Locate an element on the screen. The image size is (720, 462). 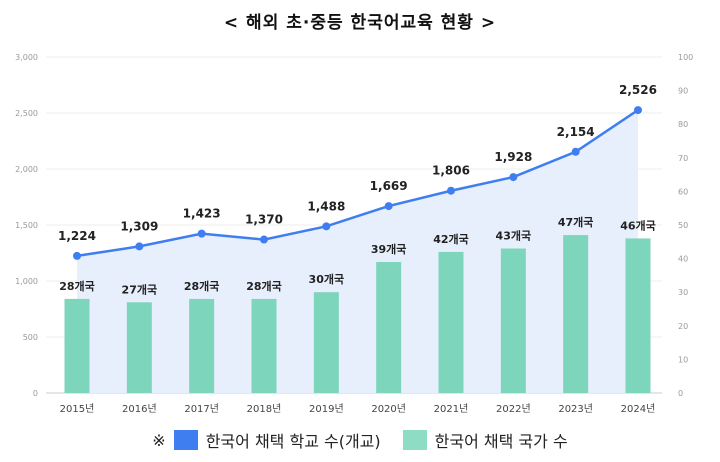
legend-swatch-countries is located at coordinates (414, 440).